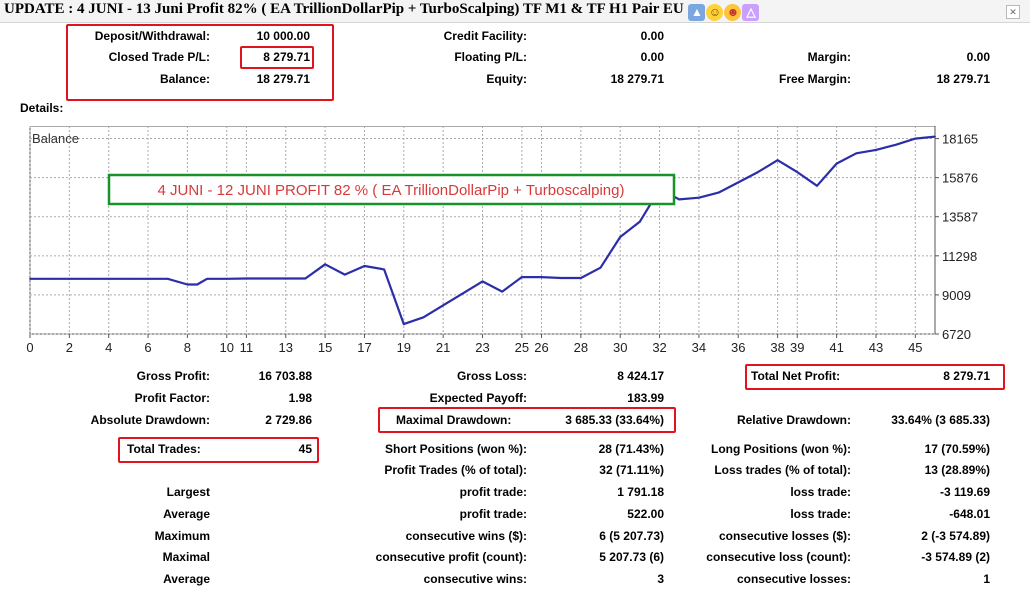  I want to click on extremes-row-name: Maximal, so click(186, 557).